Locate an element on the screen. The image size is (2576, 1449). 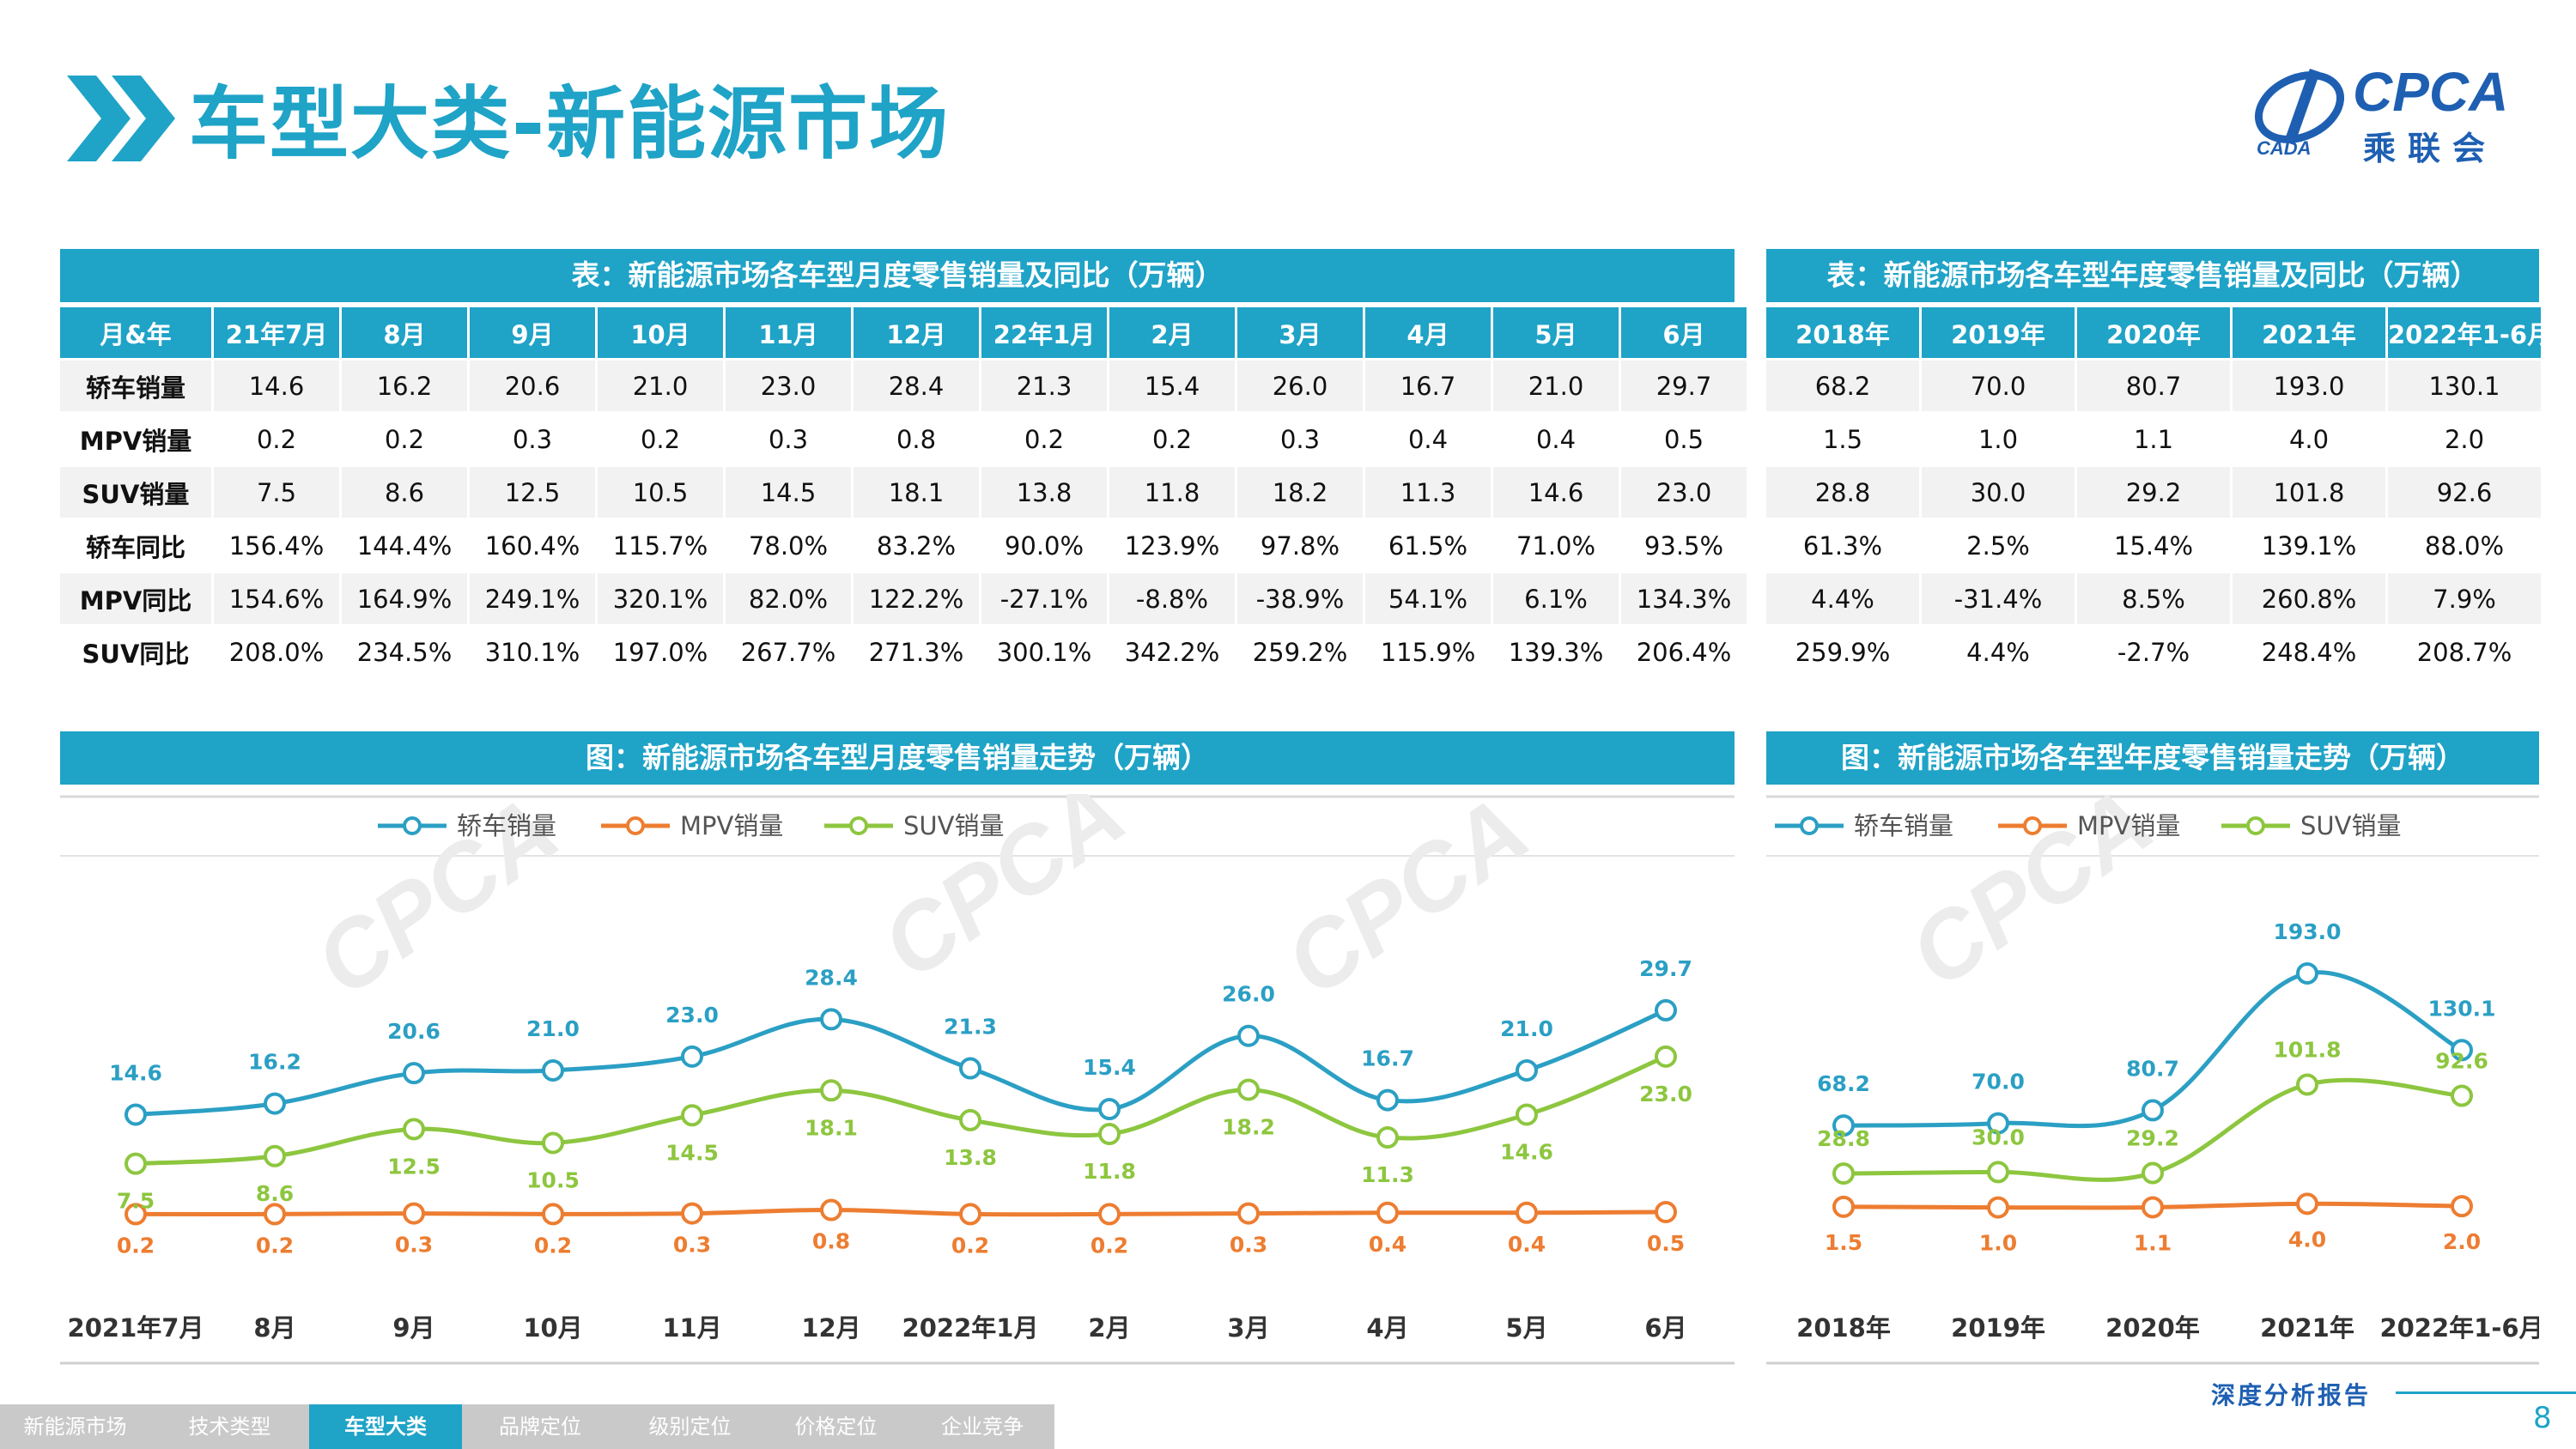
table-cell: 130.1 is located at coordinates (2464, 386).